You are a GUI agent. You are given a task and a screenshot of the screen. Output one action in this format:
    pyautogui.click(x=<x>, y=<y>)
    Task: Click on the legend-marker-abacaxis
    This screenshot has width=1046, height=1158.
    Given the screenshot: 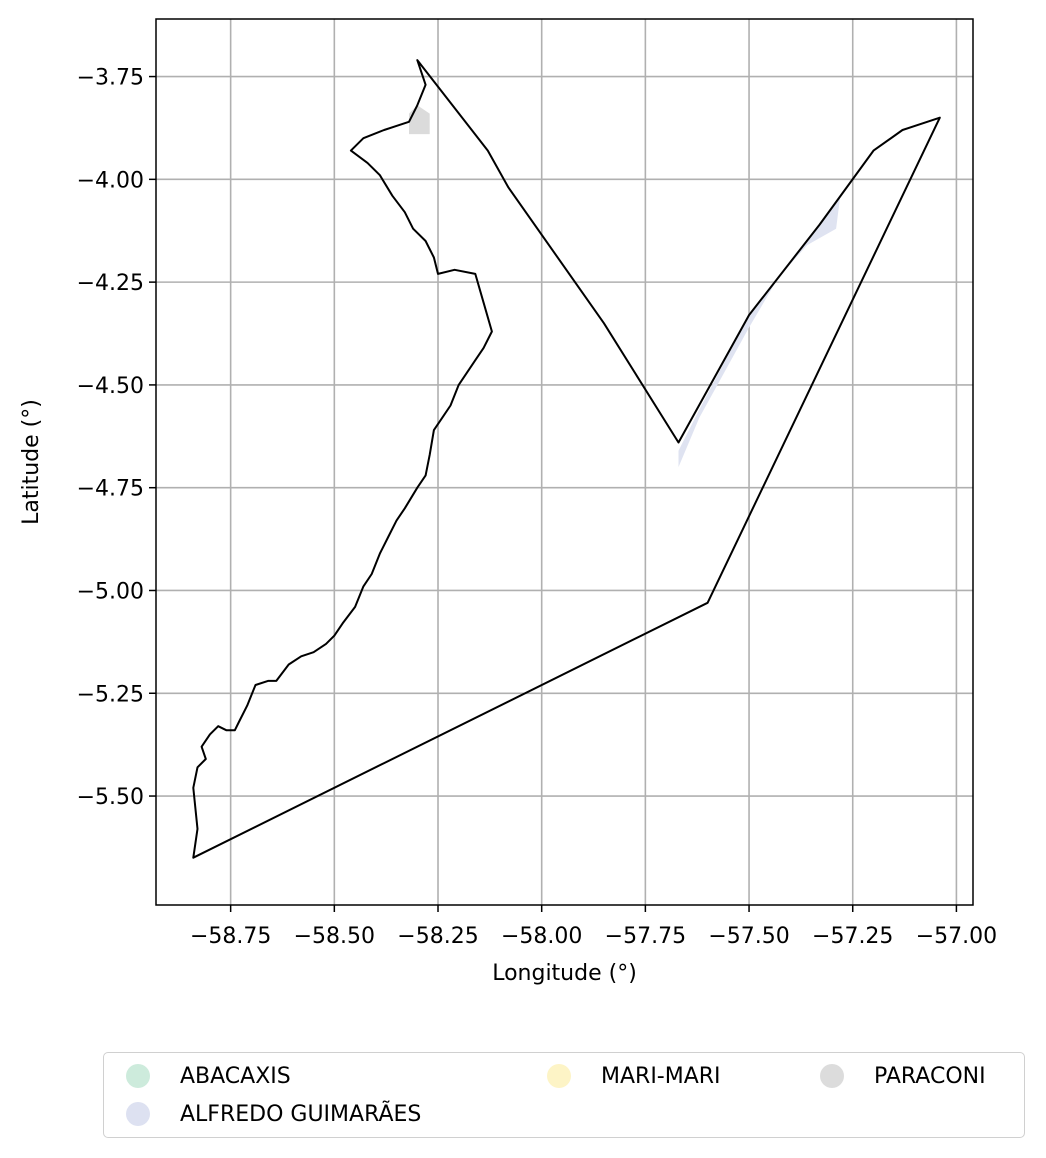 What is the action you would take?
    pyautogui.click(x=138, y=1076)
    